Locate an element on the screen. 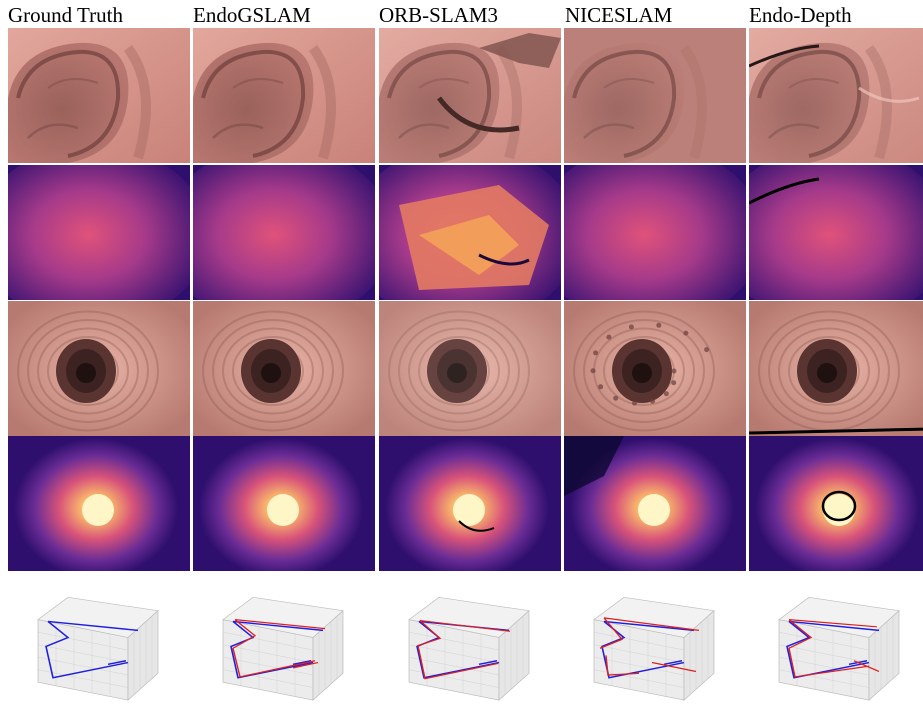 This screenshot has height=709, width=923. column-header-niceslam: NICESLAM is located at coordinates (619, 15).